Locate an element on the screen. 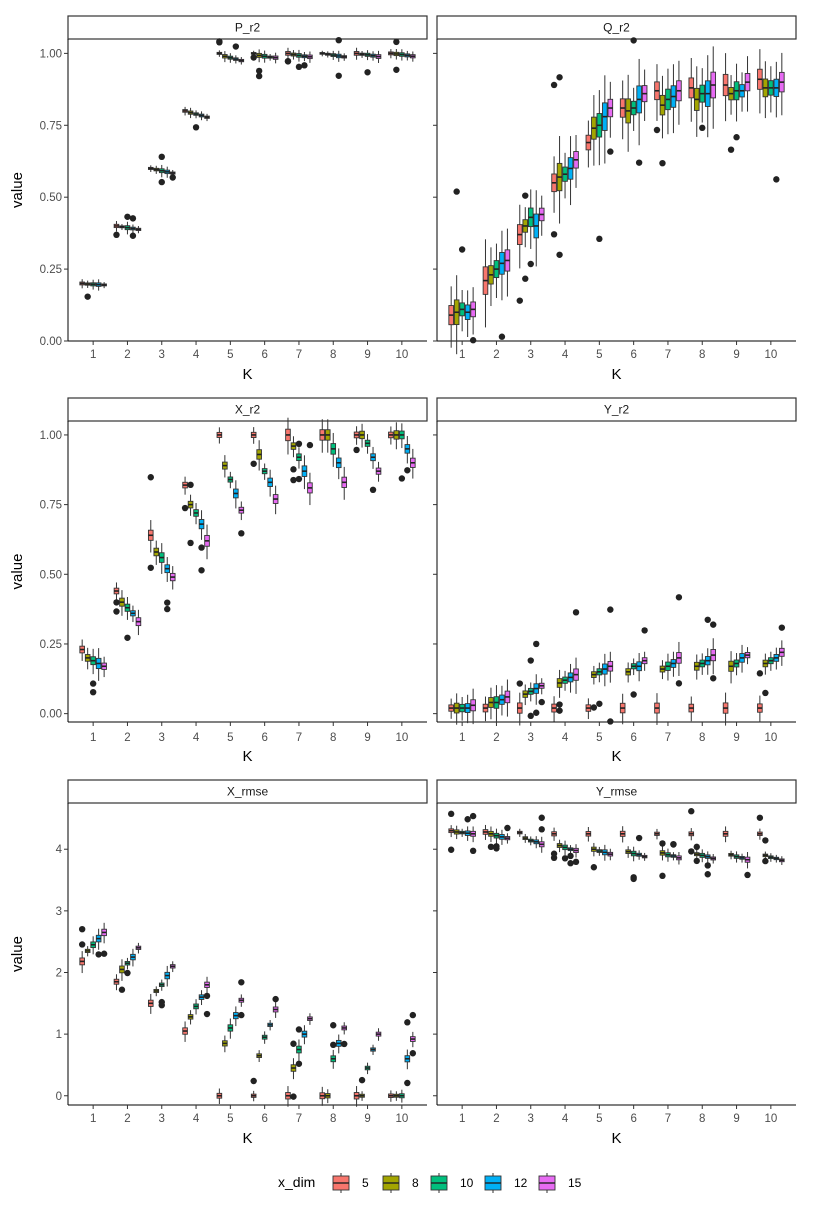  y-tick-label: 1.00 is located at coordinates (51, 436).